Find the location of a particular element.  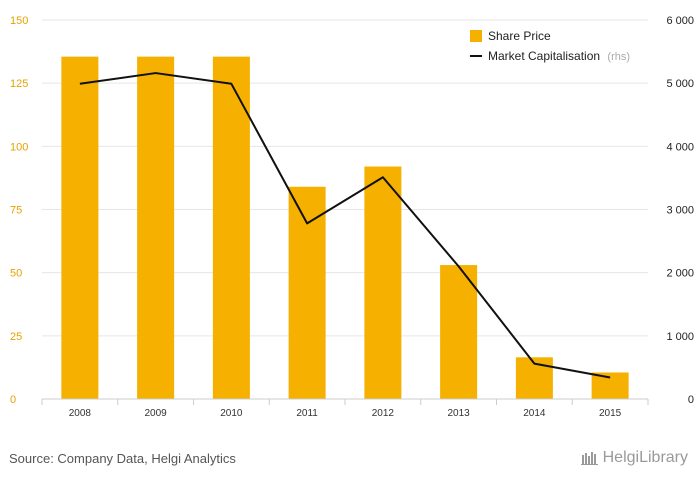

y-right-tick-label: 3 000 is located at coordinates (680, 211).